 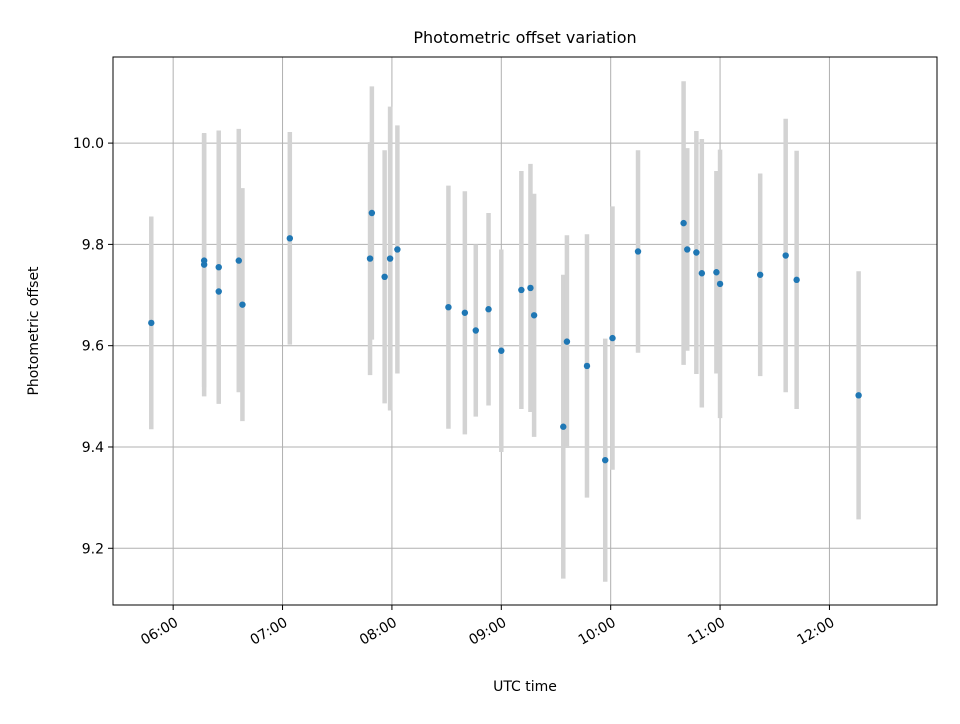 I want to click on x-tick-label: 08:00, so click(x=378, y=632).